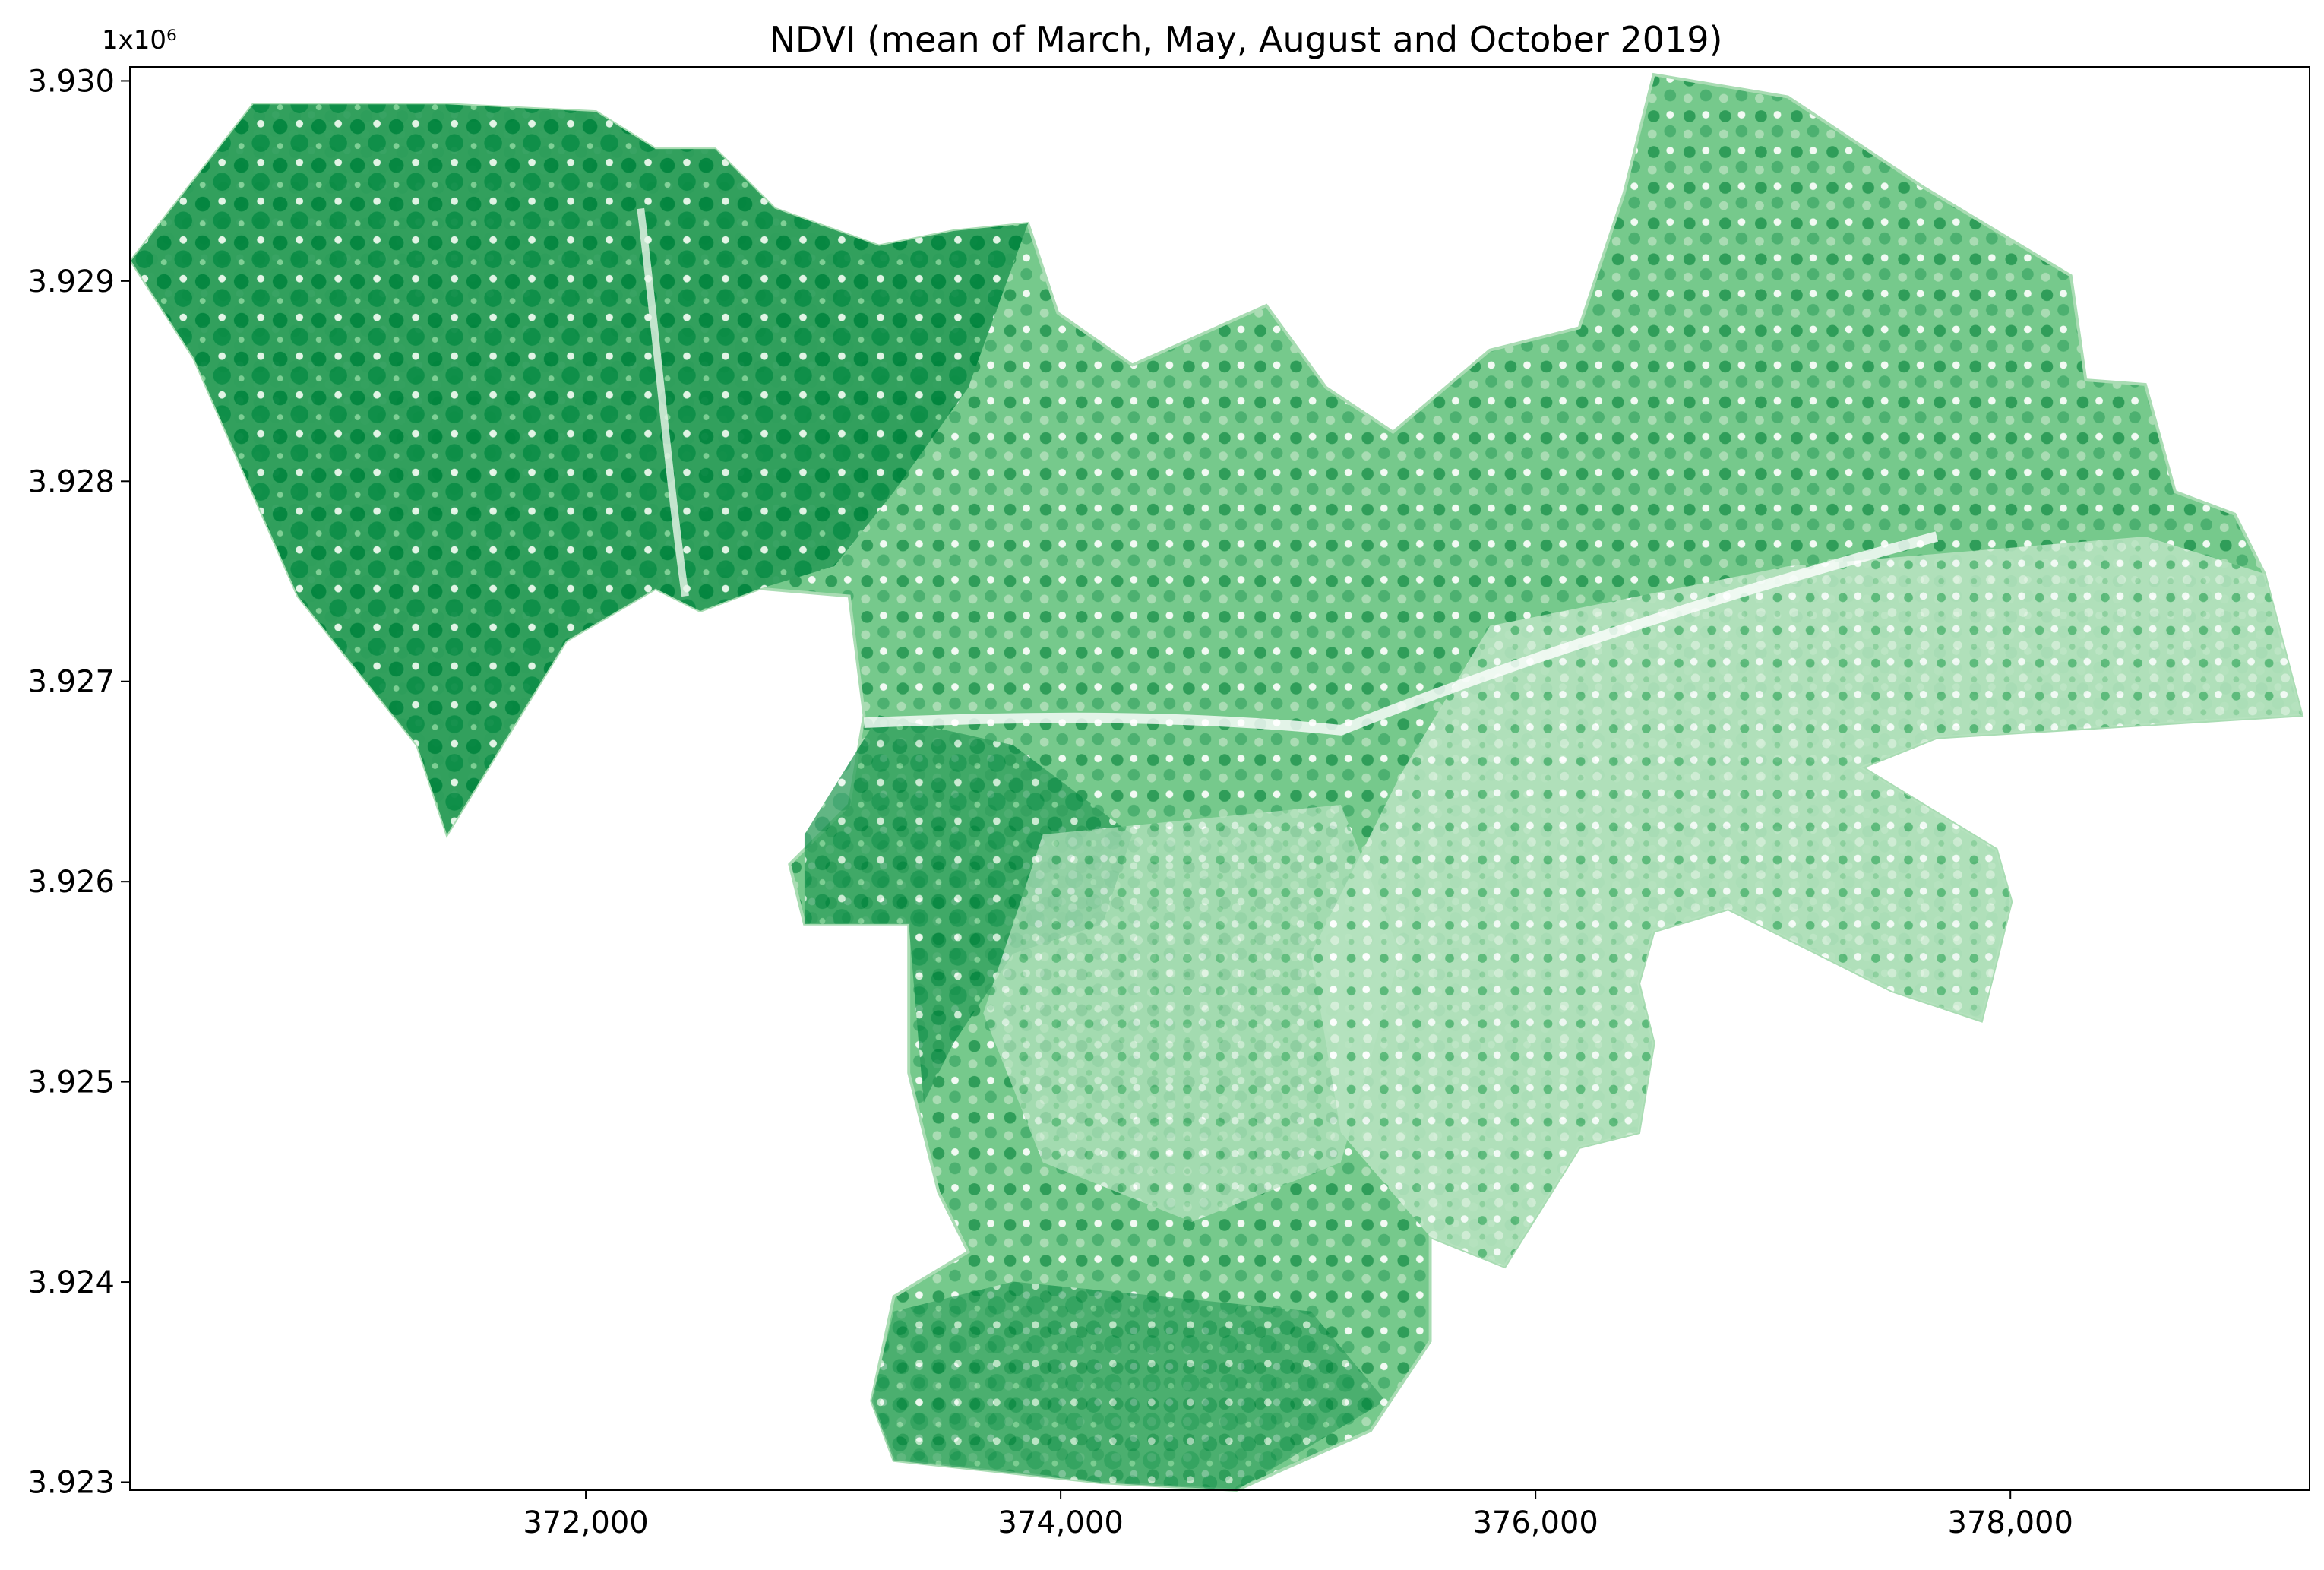  What do you see at coordinates (2010, 1522) in the screenshot?
I see `x-tick-label: 378,000` at bounding box center [2010, 1522].